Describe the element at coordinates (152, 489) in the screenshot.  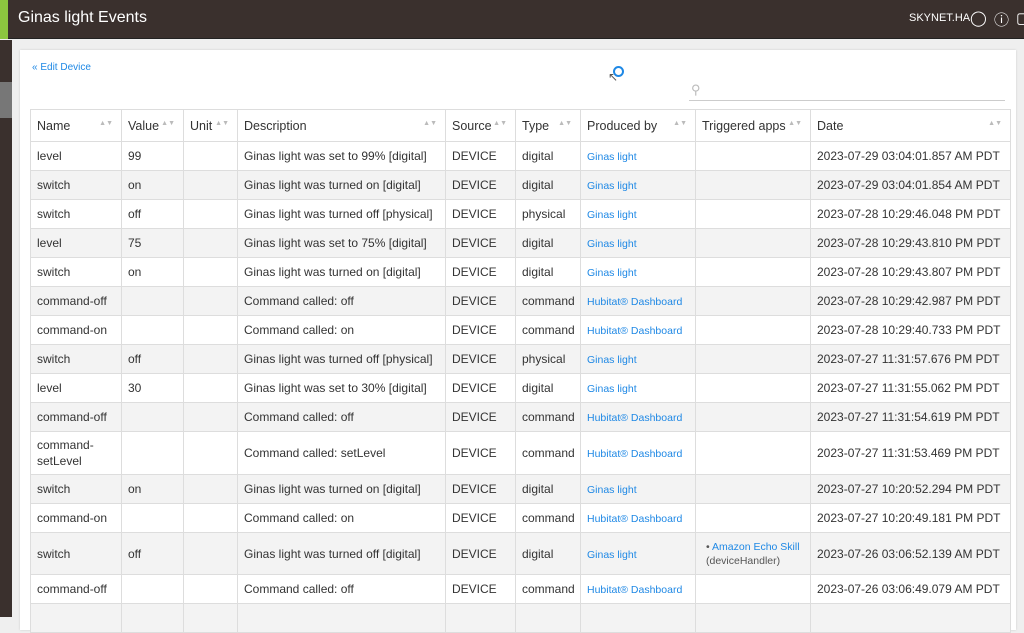
I see `cell-value: on` at that location.